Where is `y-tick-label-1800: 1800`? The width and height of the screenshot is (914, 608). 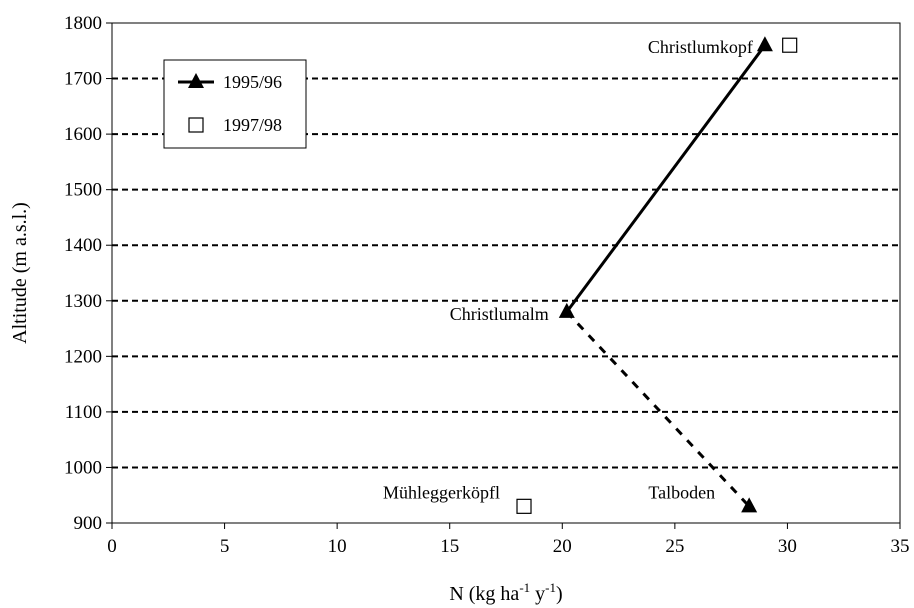
y-tick-label-1800: 1800 is located at coordinates (83, 23).